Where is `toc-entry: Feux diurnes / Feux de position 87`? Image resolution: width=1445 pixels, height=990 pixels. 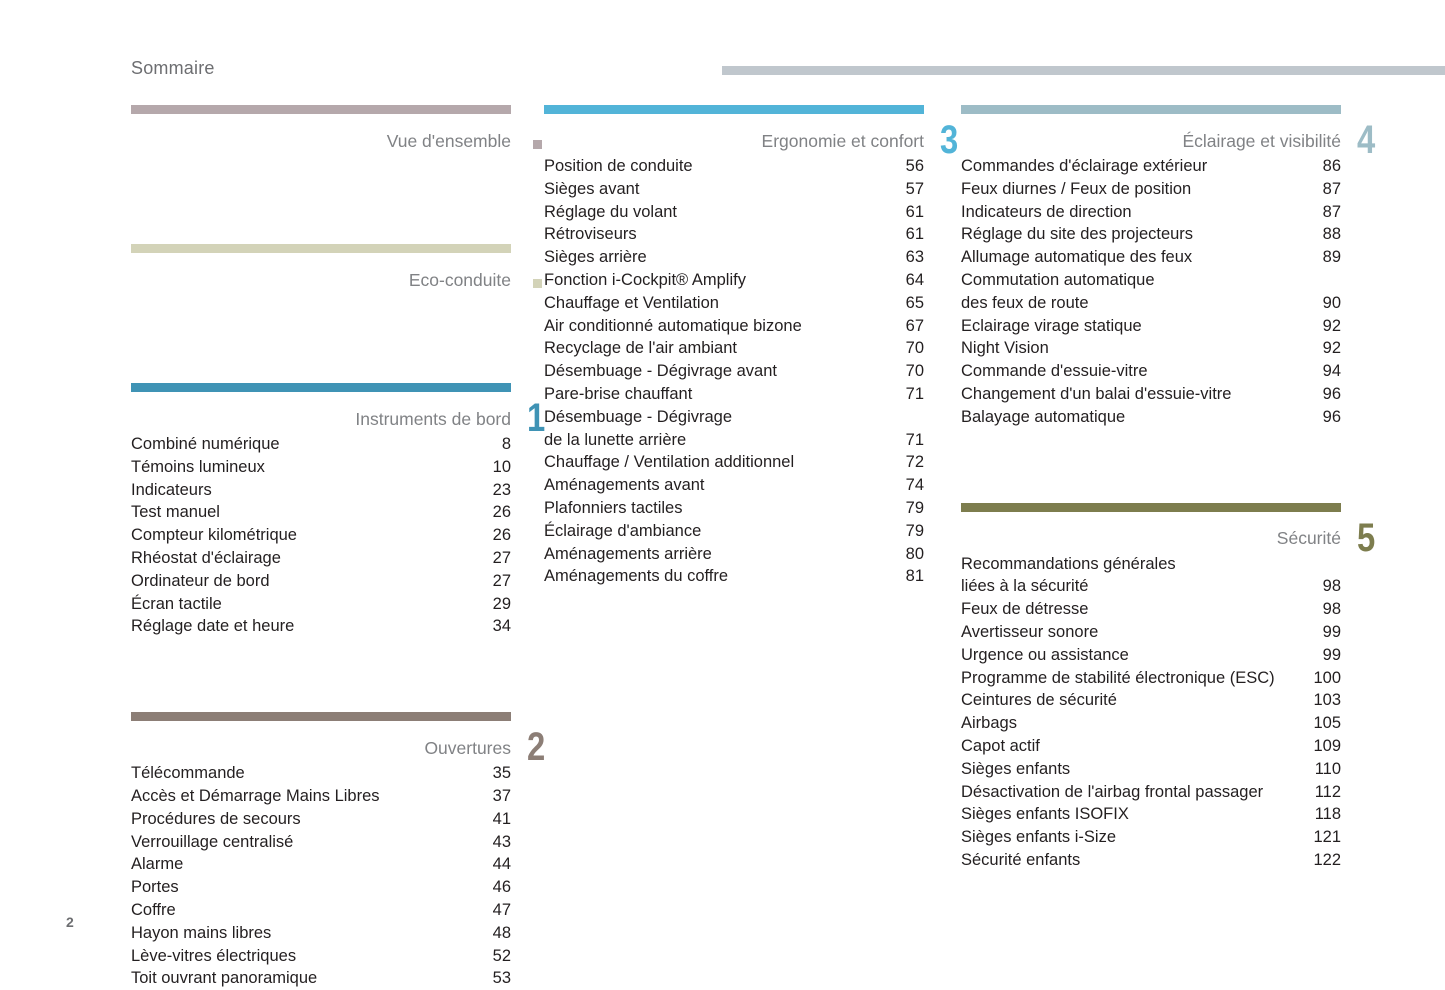
toc-entry: Feux diurnes / Feux de position 87 is located at coordinates (1151, 189).